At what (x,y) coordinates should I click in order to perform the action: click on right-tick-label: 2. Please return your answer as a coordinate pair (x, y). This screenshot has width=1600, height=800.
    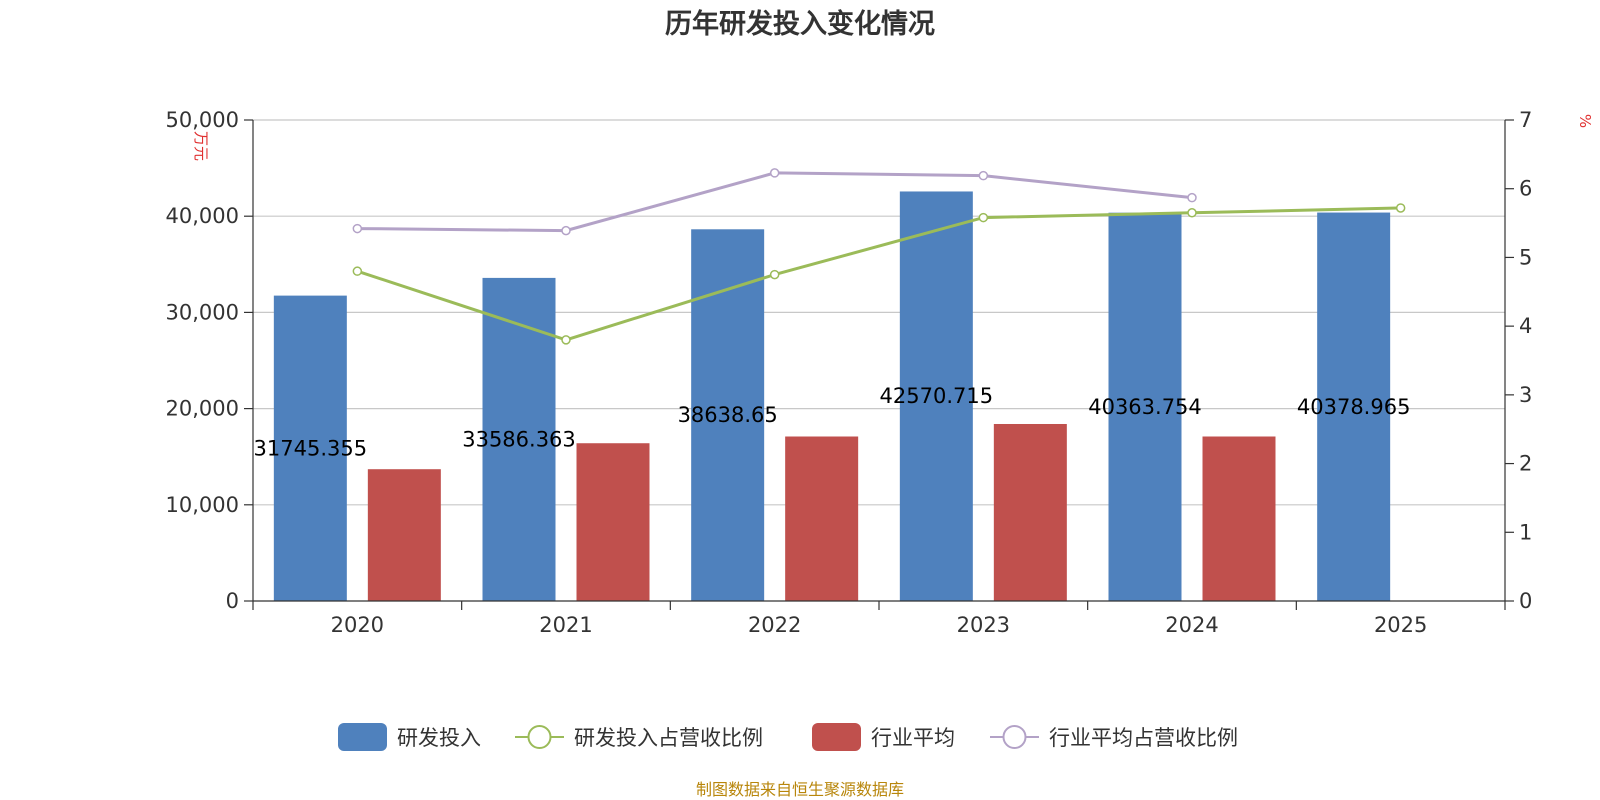
    Looking at the image, I should click on (1525, 464).